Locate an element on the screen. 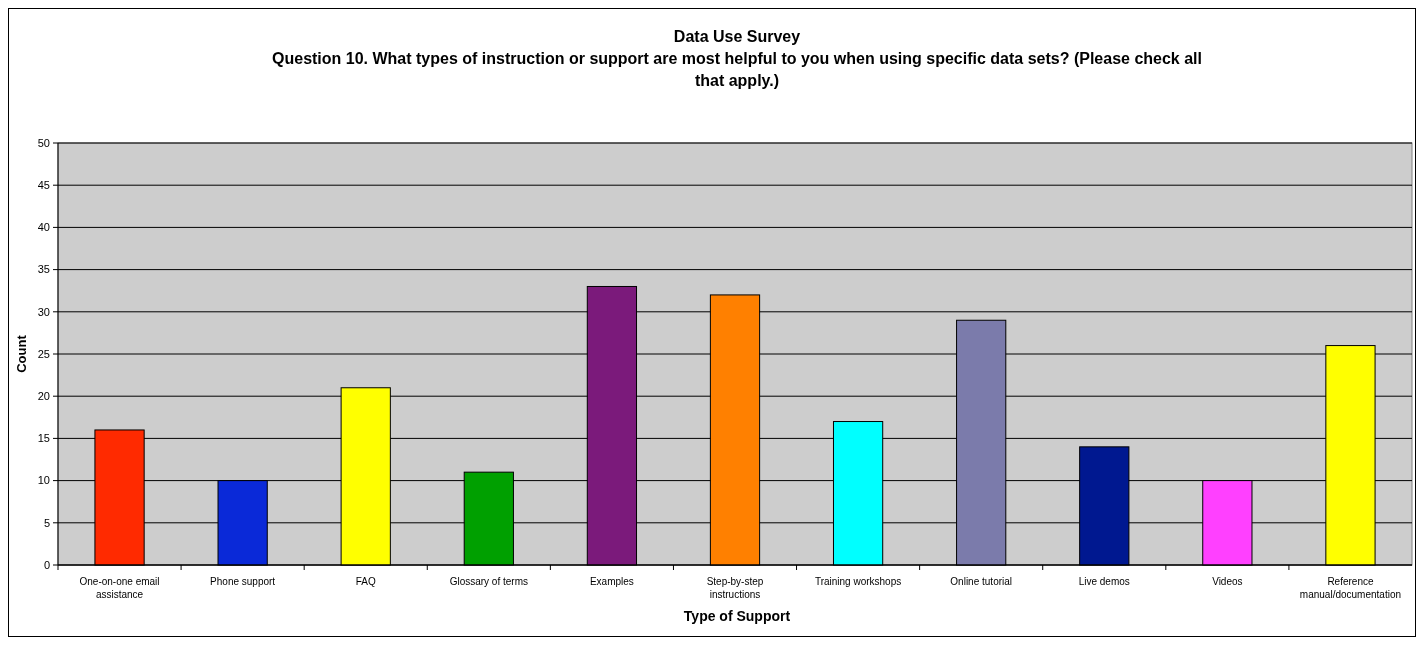 Image resolution: width=1424 pixels, height=645 pixels. x-tick-label: Live demos is located at coordinates (1104, 581).